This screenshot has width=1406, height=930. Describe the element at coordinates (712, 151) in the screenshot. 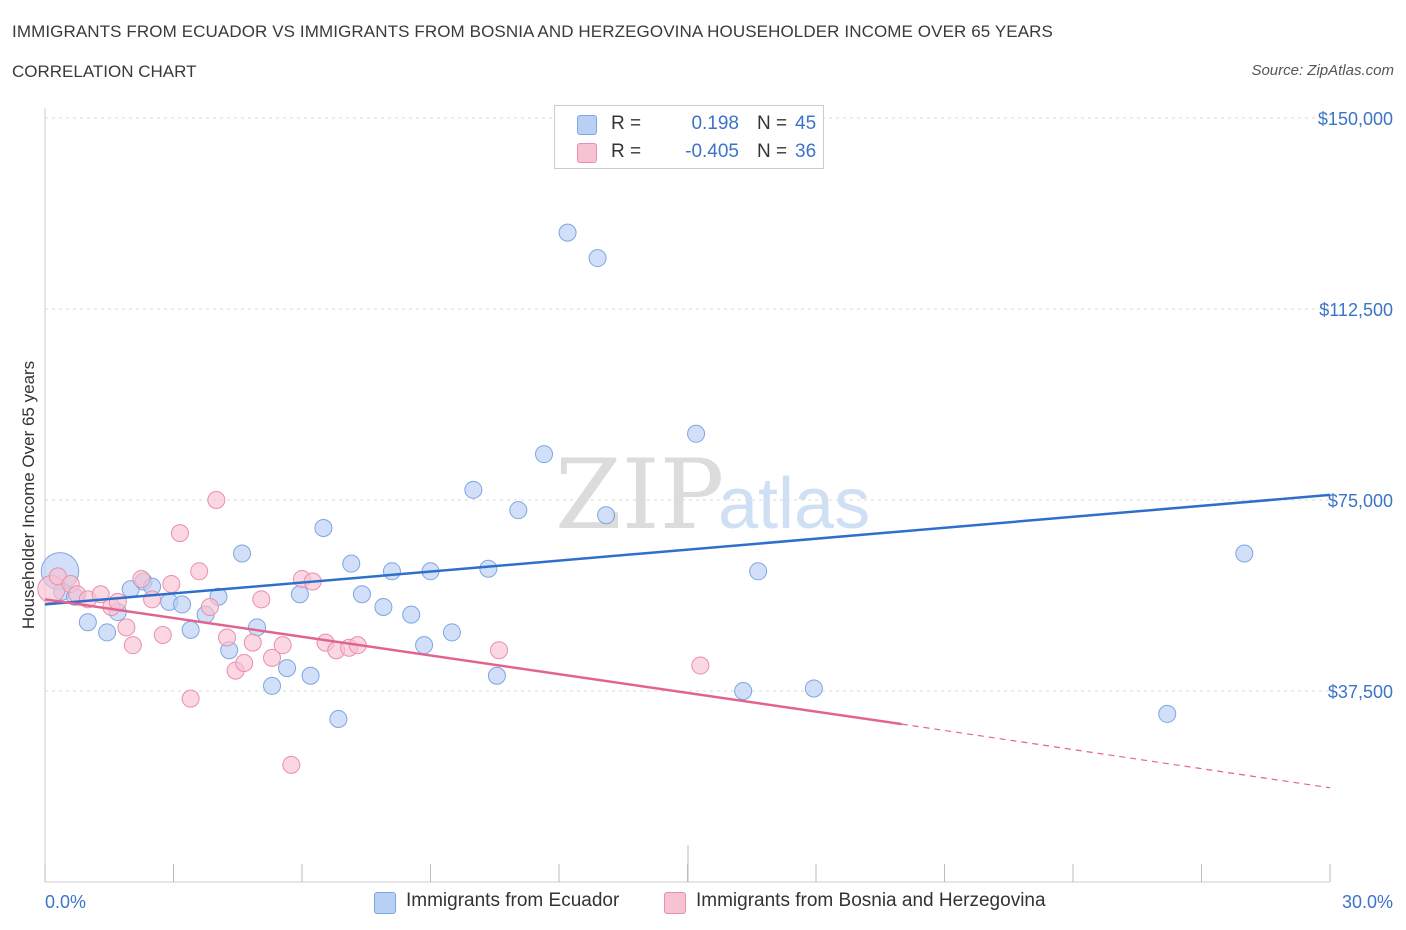

I see `legend-r-value: -0.405` at that location.